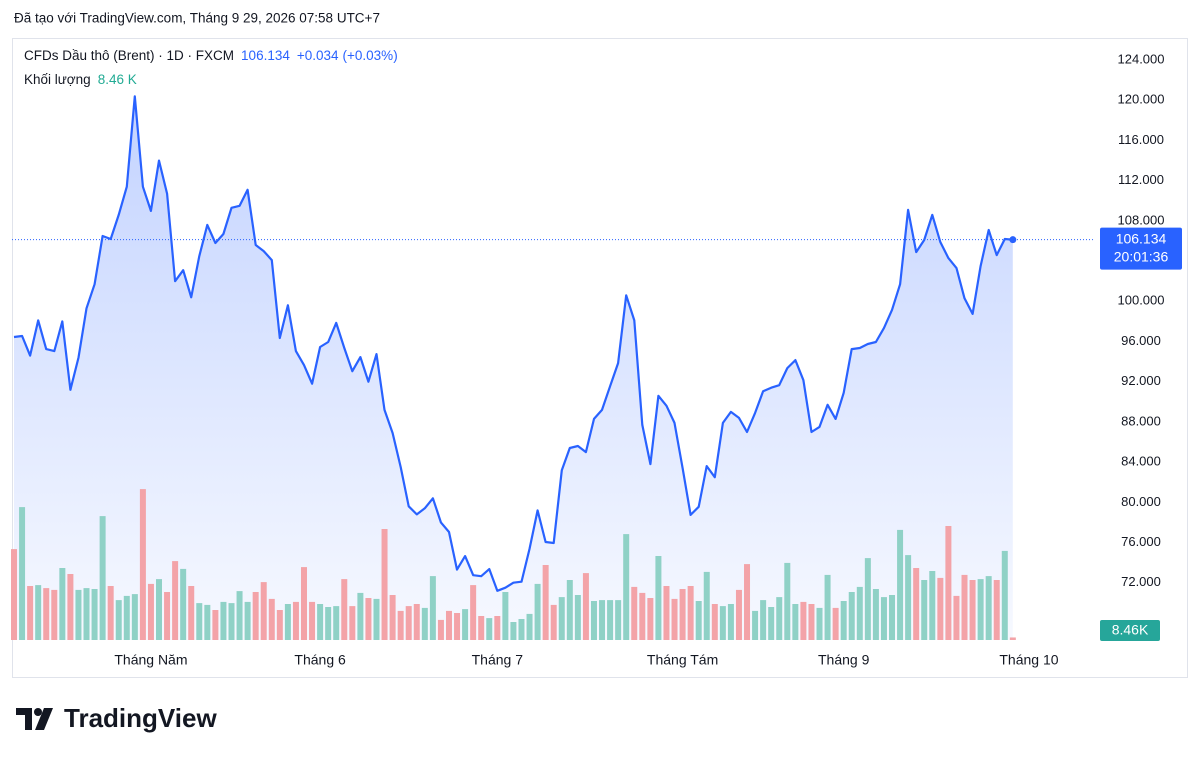 The image size is (1200, 759). Describe the element at coordinates (1141, 461) in the screenshot. I see `y-tick-label: 84.000` at that location.